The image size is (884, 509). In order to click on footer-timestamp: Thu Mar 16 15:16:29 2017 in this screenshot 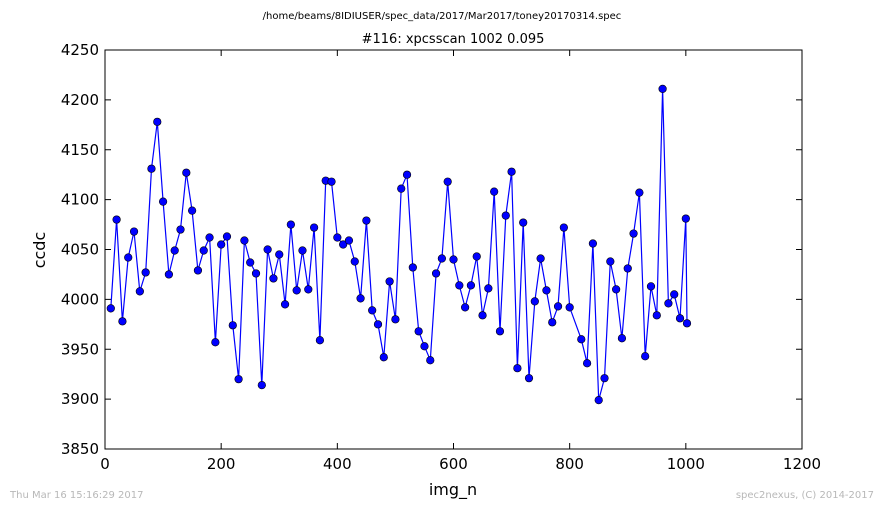, I will do `click(76, 495)`.